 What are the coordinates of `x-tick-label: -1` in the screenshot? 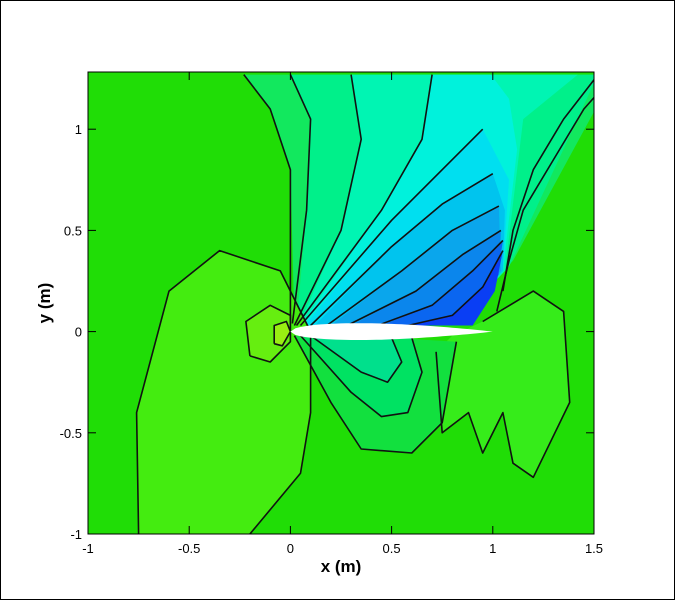 It's located at (88, 548).